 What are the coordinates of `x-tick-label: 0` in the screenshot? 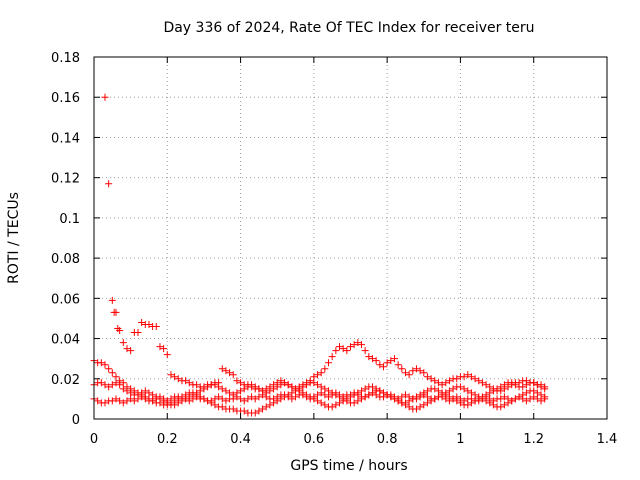 It's located at (94, 439).